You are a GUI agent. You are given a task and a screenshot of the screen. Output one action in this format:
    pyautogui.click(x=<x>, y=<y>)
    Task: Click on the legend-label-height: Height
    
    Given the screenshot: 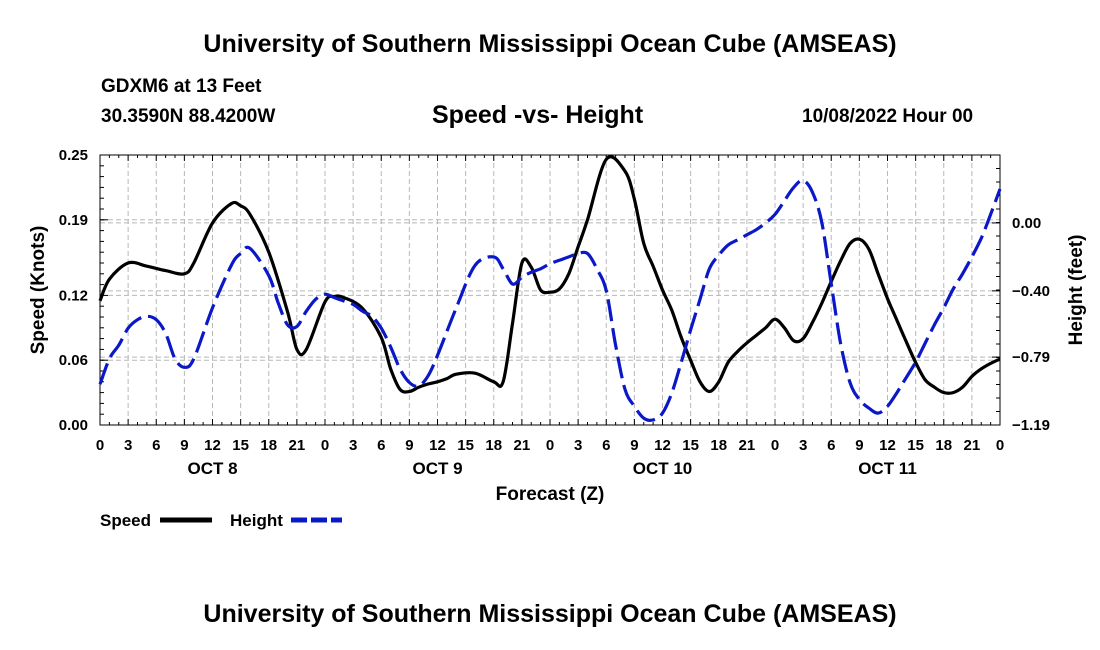 What is the action you would take?
    pyautogui.click(x=256, y=520)
    